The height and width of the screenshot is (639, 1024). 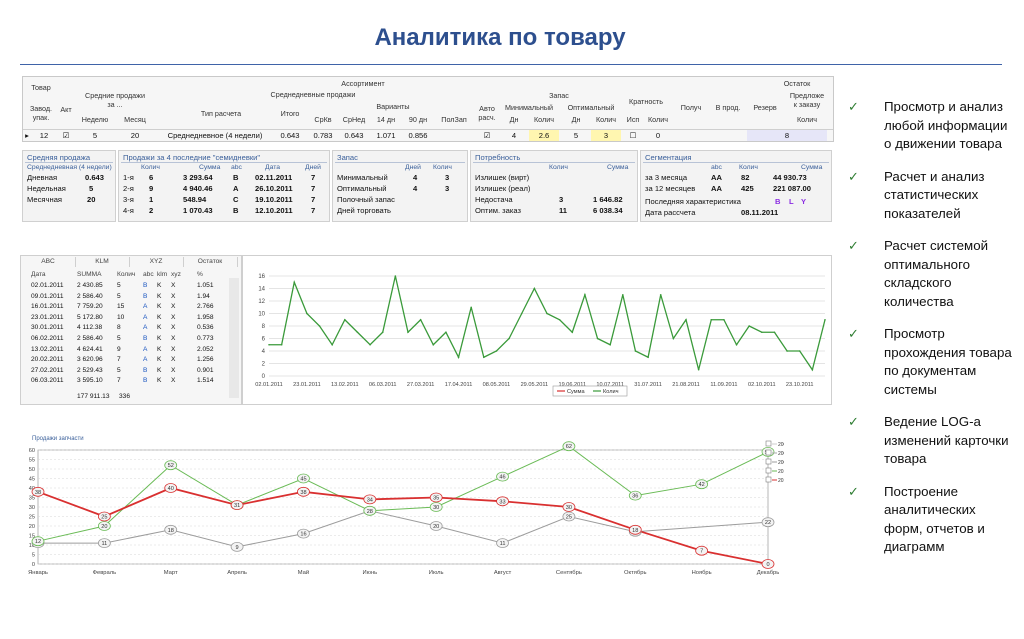 What do you see at coordinates (487, 135) in the screenshot?
I see `avto-checkbox: ☑` at bounding box center [487, 135].